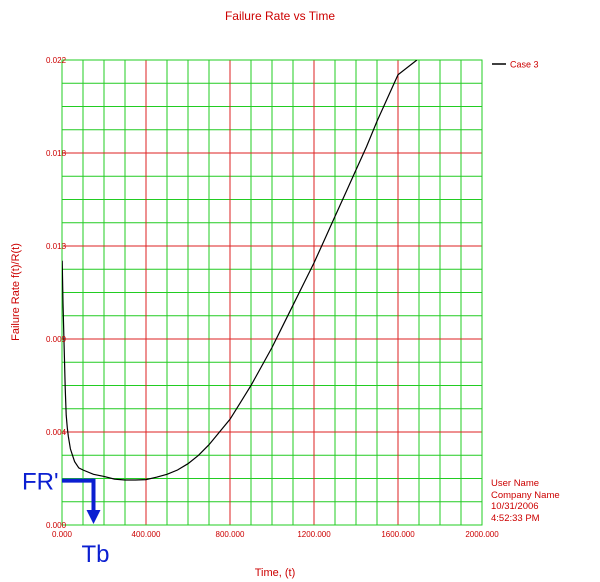 This screenshot has height=582, width=600. Describe the element at coordinates (280, 16) in the screenshot. I see `chart-title: Failure Rate vs Time` at that location.